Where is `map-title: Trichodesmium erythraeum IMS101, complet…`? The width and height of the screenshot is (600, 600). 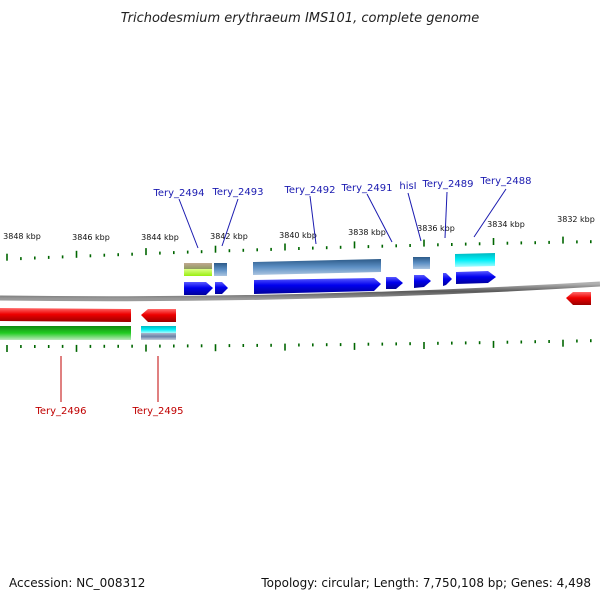
map-title: Trichodesmium erythraeum IMS101, complet… is located at coordinates (300, 18).